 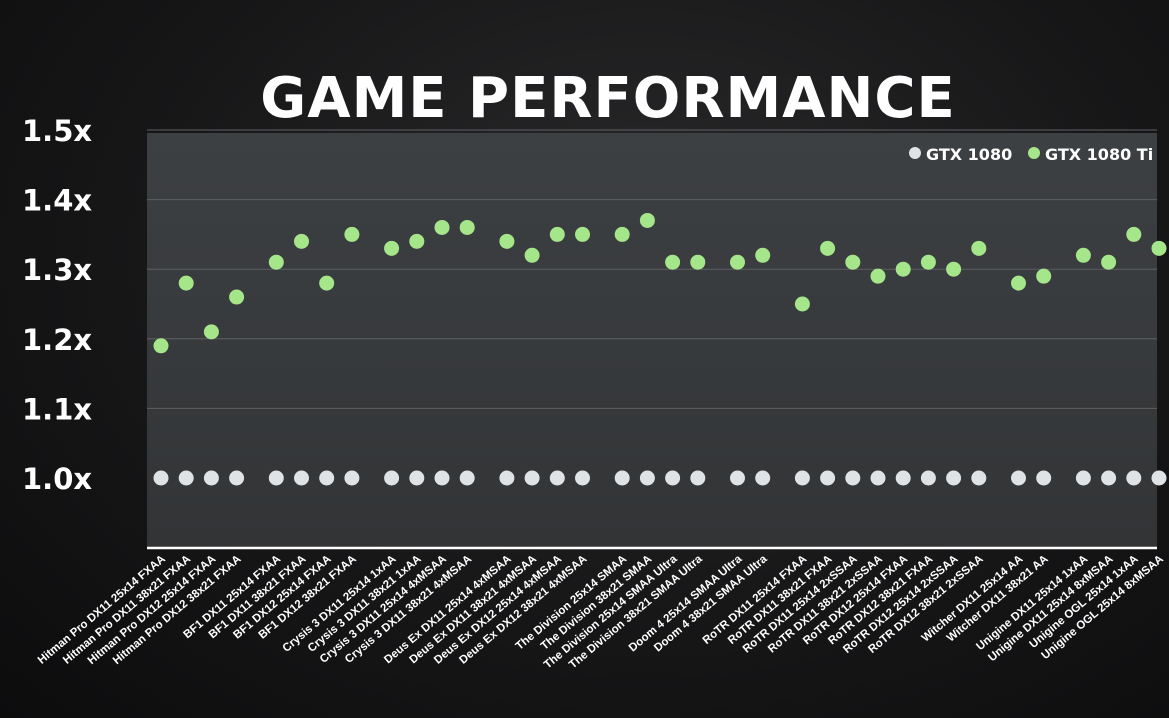 I want to click on y-tick-label: 1.2x, so click(x=57, y=340).